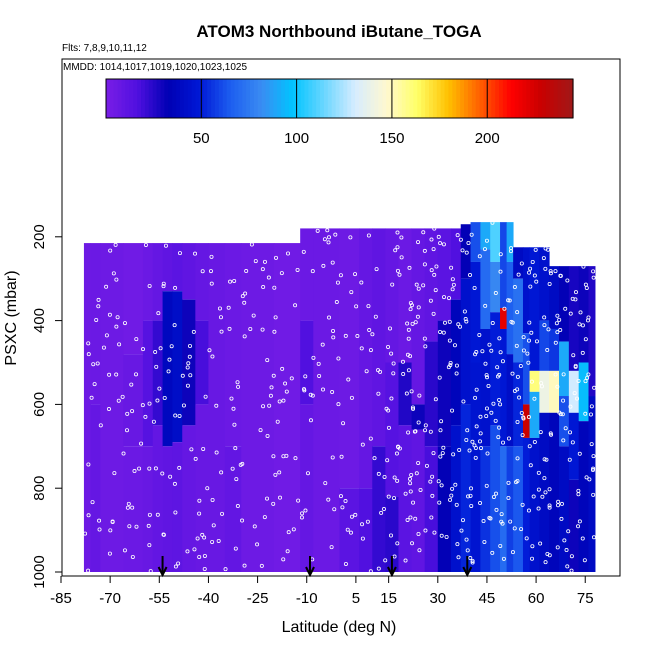 Image resolution: width=650 pixels, height=650 pixels. What do you see at coordinates (339, 98) in the screenshot?
I see `colorbar-frame` at bounding box center [339, 98].